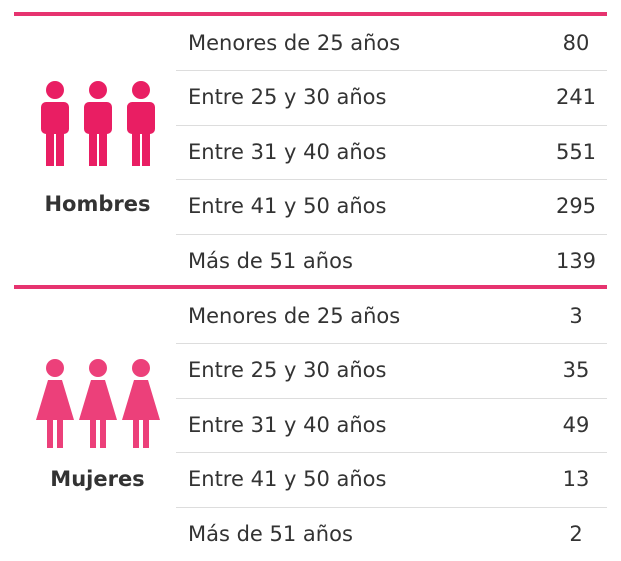 Image resolution: width=621 pixels, height=561 pixels. I want to click on count: 241, so click(576, 97).